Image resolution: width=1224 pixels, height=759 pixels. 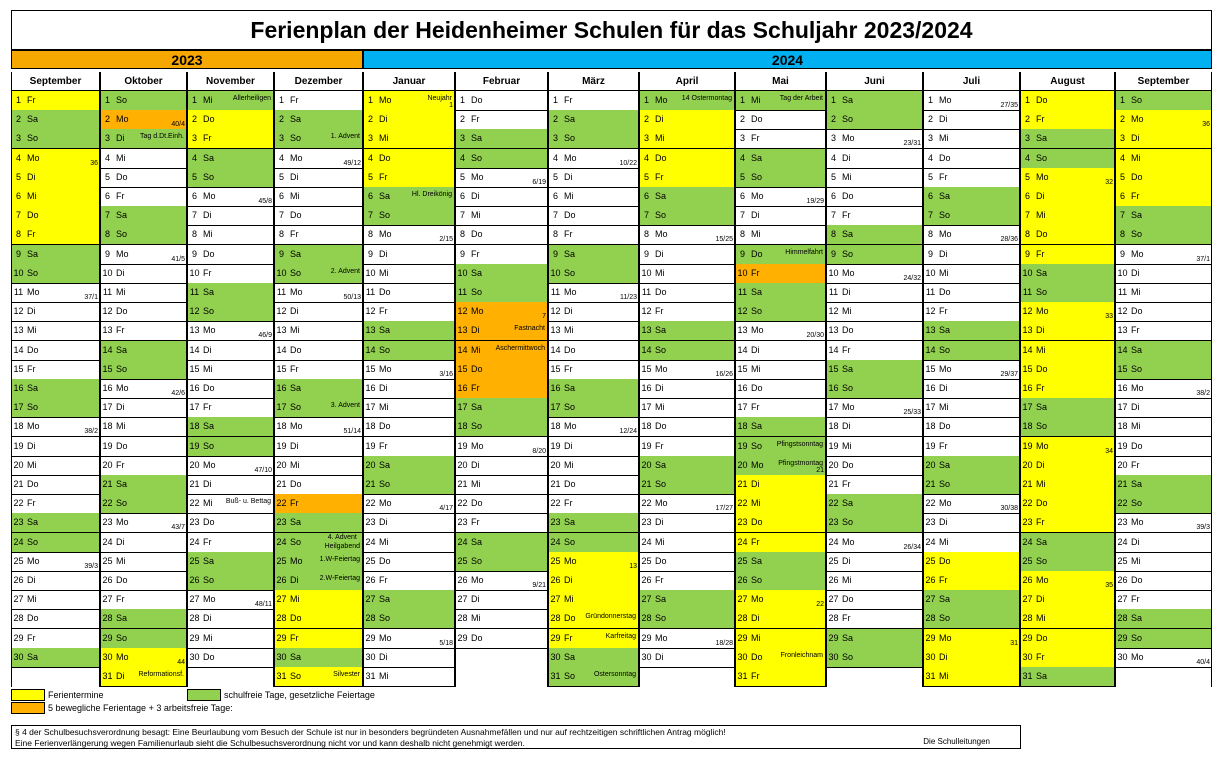 I want to click on day-row: 30 Mo 40/4, so click(x=1163, y=658).